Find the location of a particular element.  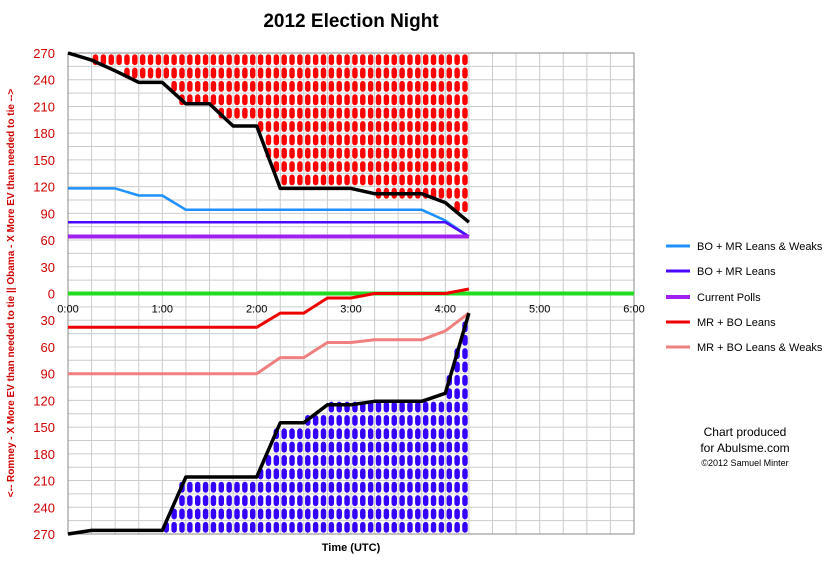

y-tick-label: 60 is located at coordinates (48, 240).